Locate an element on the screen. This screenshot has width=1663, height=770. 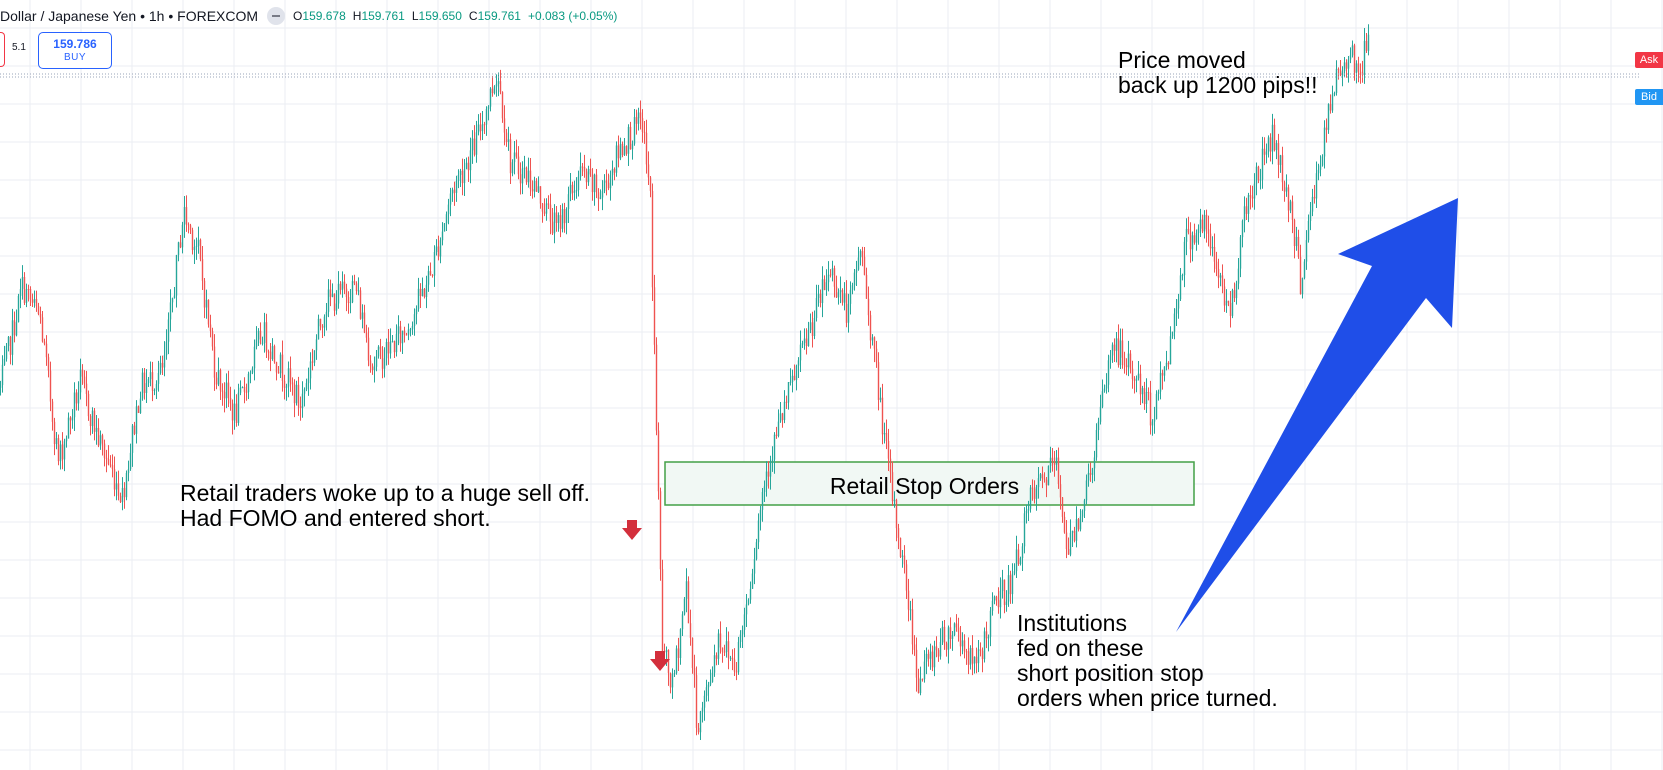
sell-button is located at coordinates (2, 49).